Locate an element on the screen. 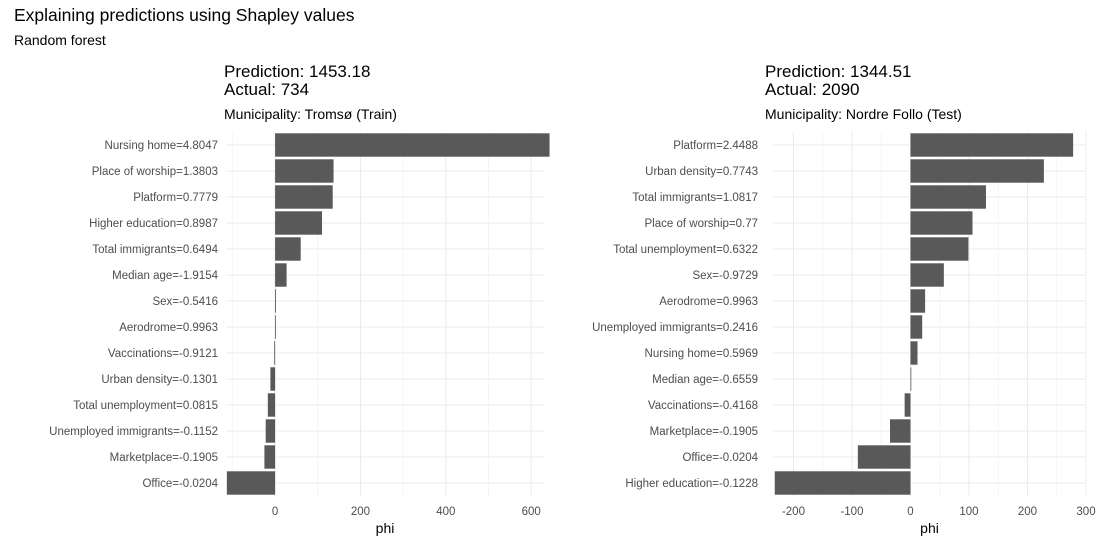  category-label: Median age=-1.9154 is located at coordinates (165, 276).